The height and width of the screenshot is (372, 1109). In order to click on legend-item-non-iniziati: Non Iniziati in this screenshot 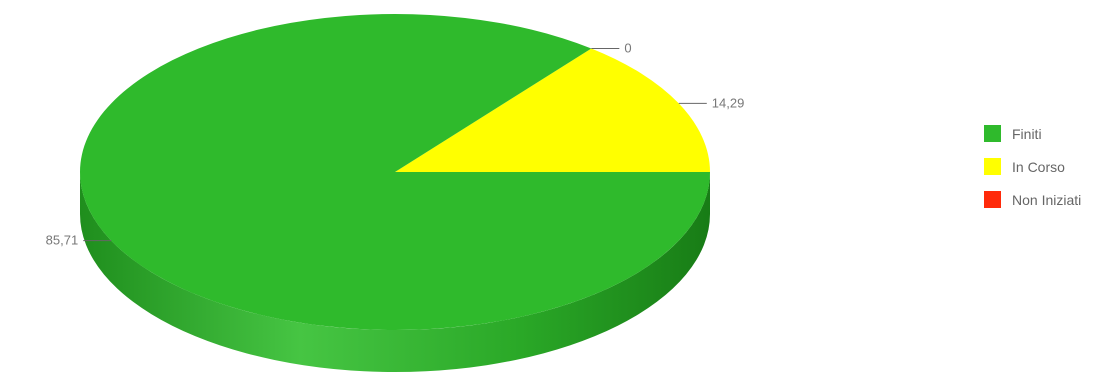, I will do `click(1032, 199)`.